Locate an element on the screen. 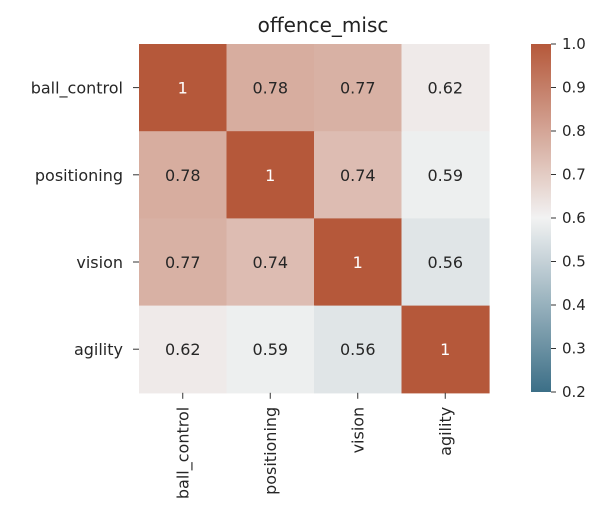 The image size is (612, 523). colorbar-tick-label: 0.7 is located at coordinates (574, 175).